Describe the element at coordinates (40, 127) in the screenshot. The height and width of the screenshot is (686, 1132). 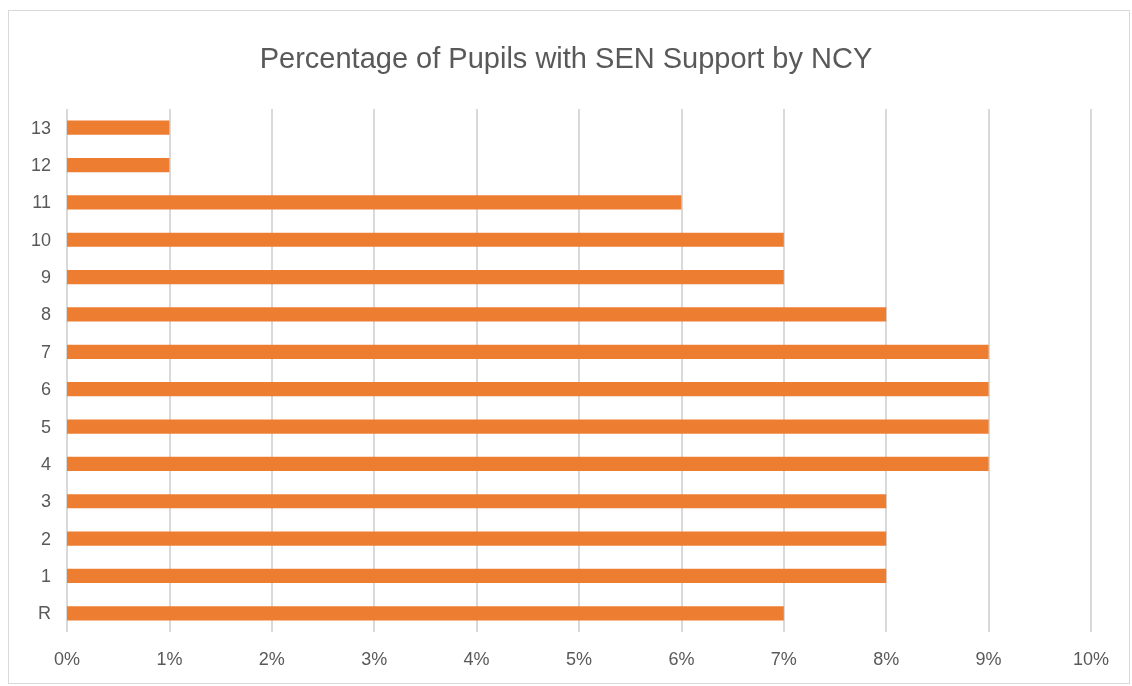
I see `y-tick-label: 13` at that location.